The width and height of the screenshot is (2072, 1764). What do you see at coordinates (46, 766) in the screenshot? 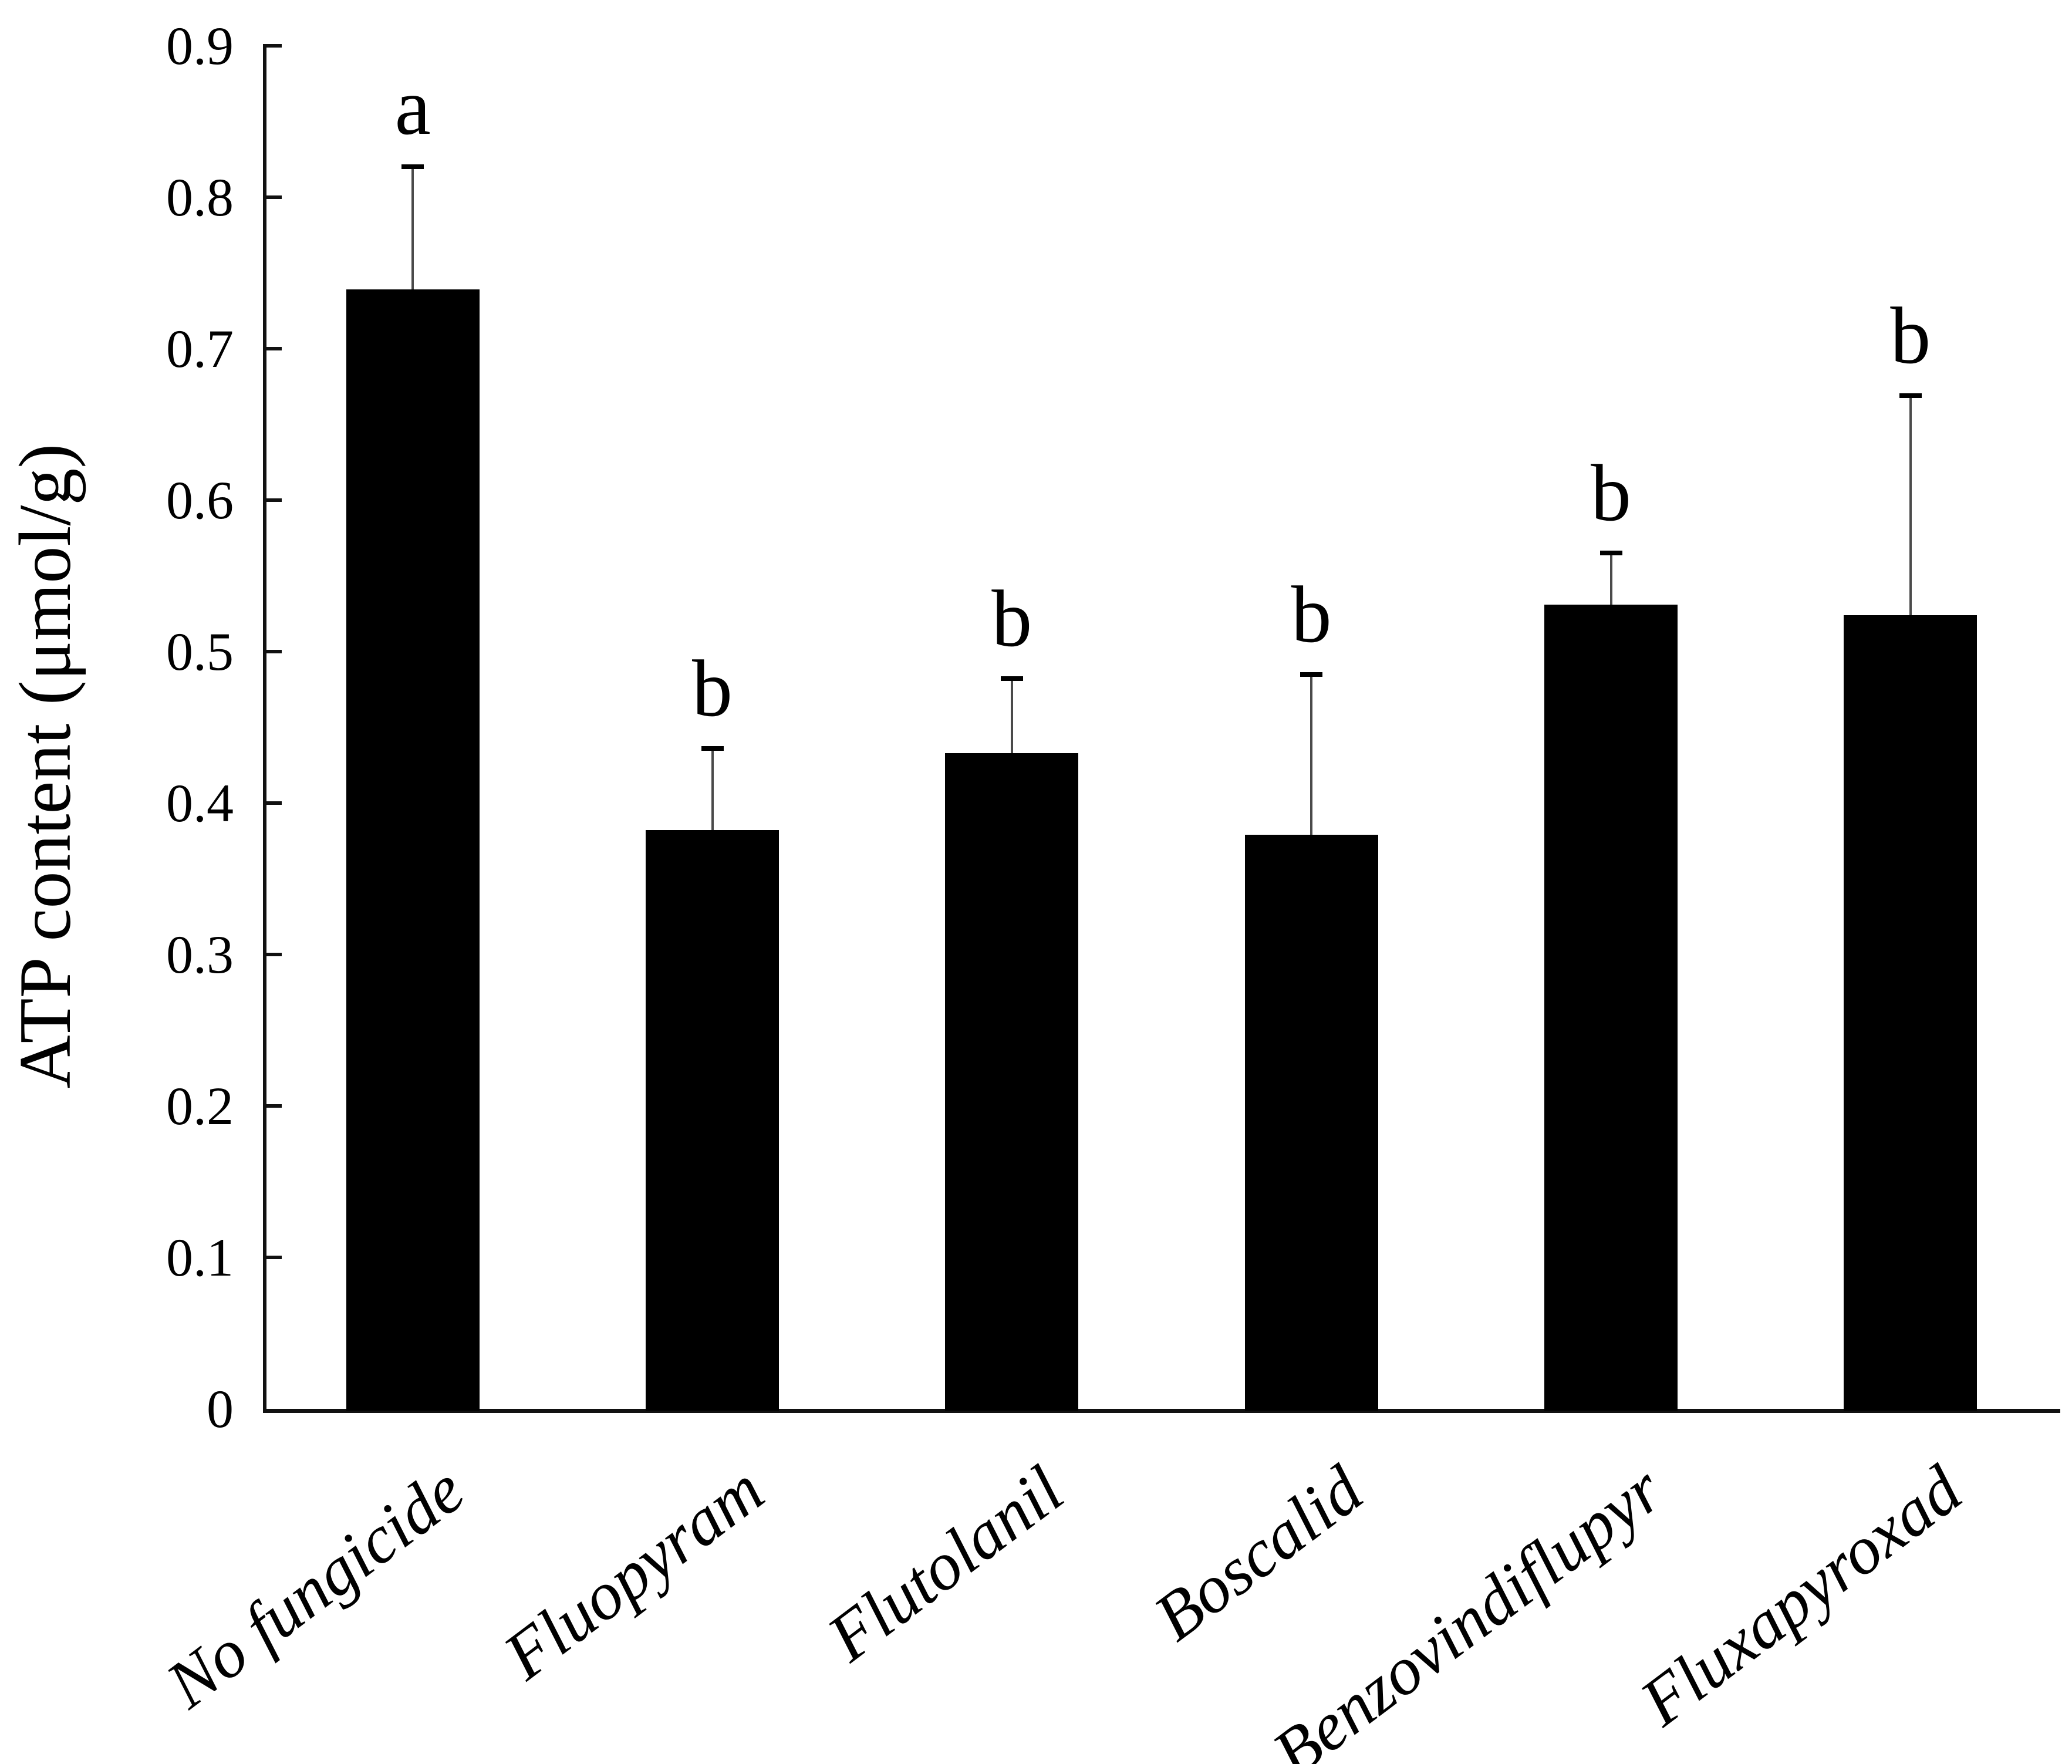
I see `y-axis-title: ATP content (μmol/g)` at bounding box center [46, 766].